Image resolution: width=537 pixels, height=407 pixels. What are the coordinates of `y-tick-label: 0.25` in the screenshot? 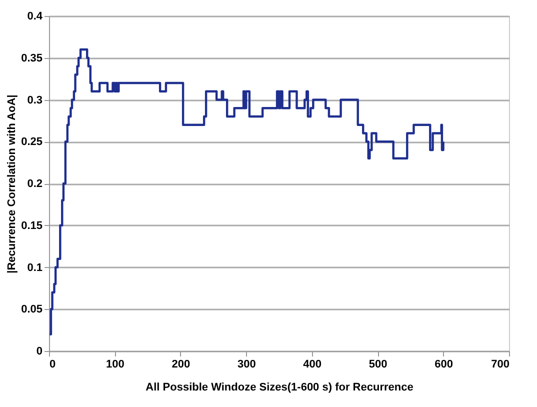 It's located at (31, 142).